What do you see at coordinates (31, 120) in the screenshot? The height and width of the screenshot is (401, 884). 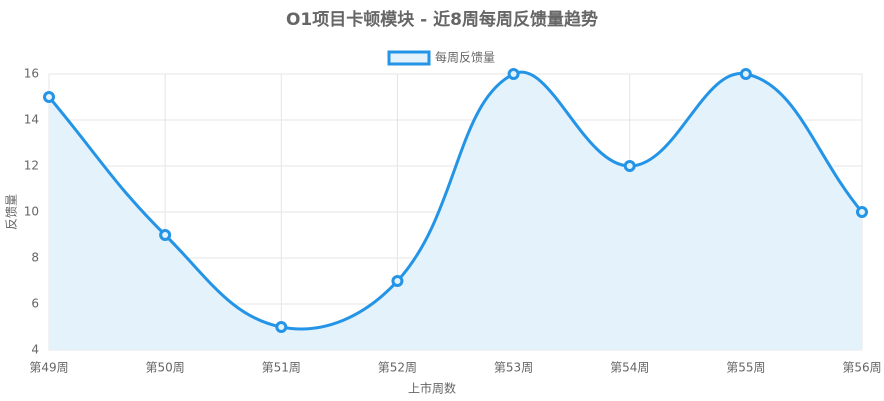 I see `y-tick-label: 14` at bounding box center [31, 120].